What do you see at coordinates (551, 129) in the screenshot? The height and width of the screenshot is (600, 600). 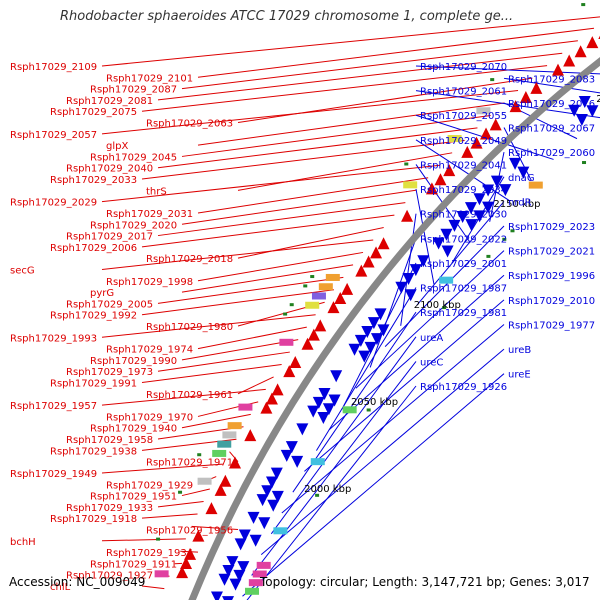 I see `right-gene-label: Rsph17029_2067` at bounding box center [551, 129].